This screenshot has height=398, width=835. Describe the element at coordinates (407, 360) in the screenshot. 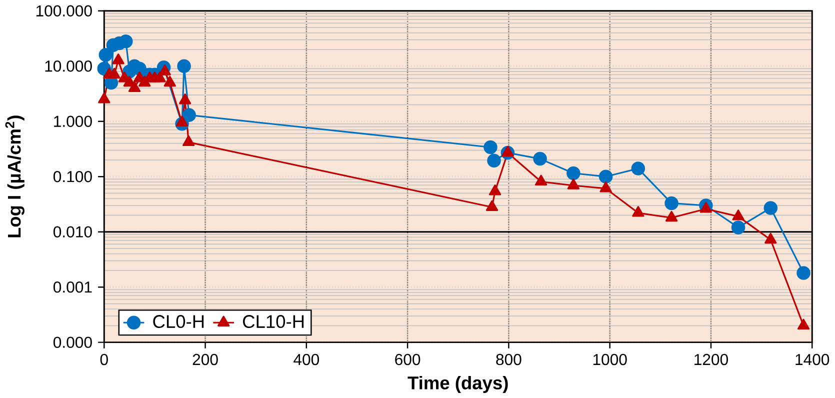

I see `x-tick-label: 600` at that location.